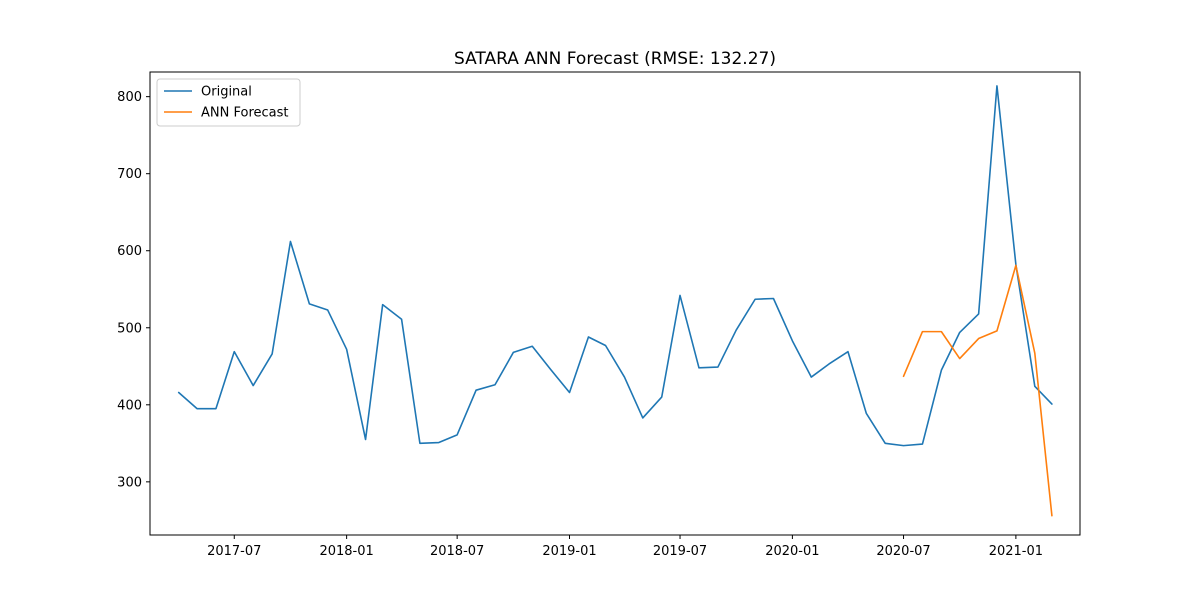 The width and height of the screenshot is (1200, 600). Describe the element at coordinates (615, 59) in the screenshot. I see `chart-title: SATARA ANN Forecast (RMSE: 132.27)` at that location.